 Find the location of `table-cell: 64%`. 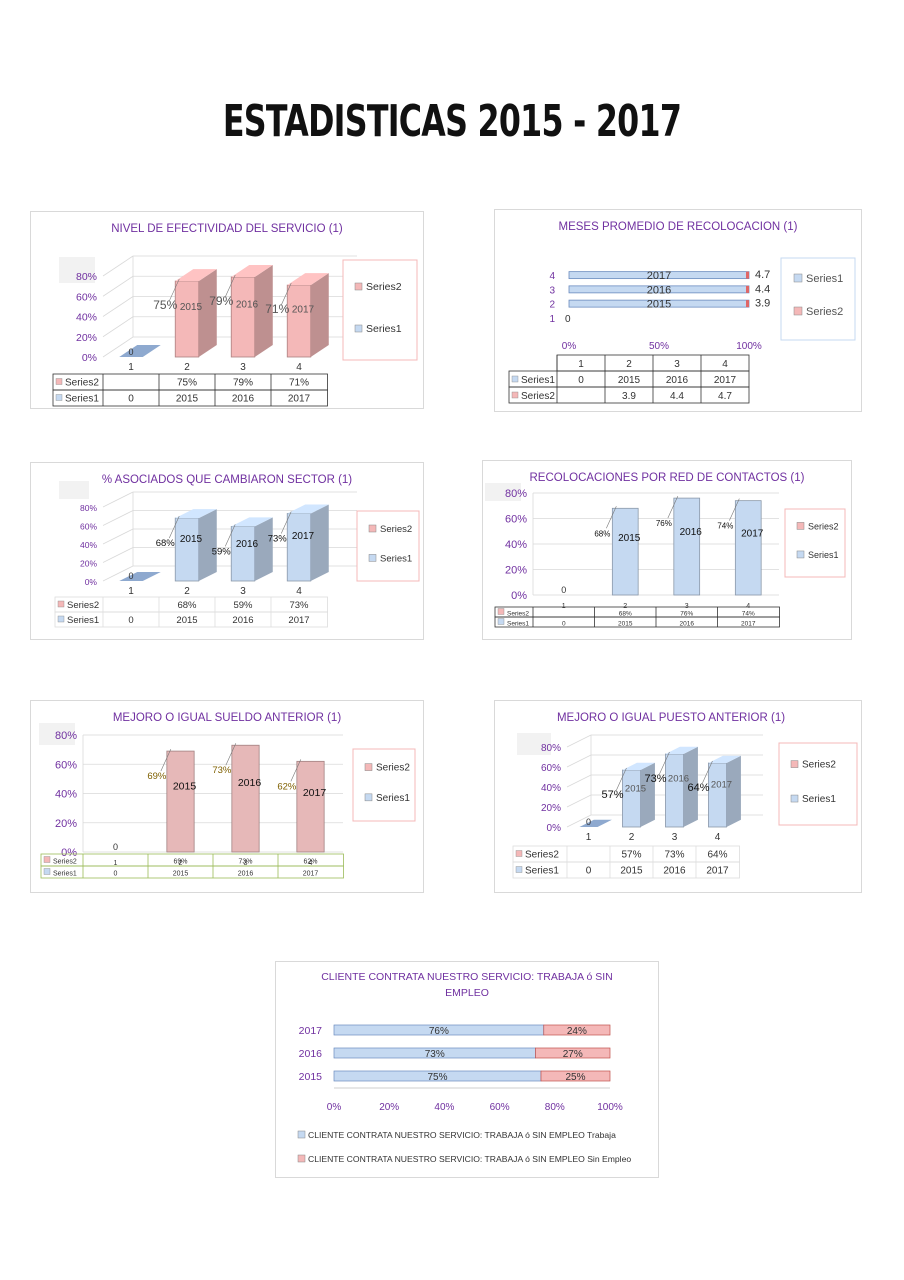

table-cell: 64% is located at coordinates (717, 855).